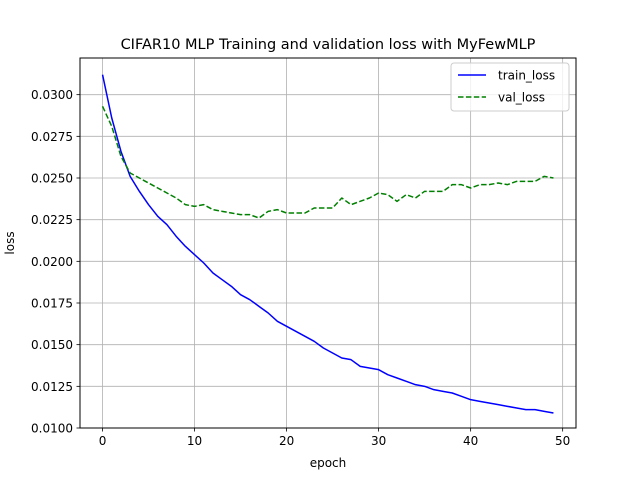 The width and height of the screenshot is (640, 480). What do you see at coordinates (52, 179) in the screenshot?
I see `y-tick-label: 0.0250` at bounding box center [52, 179].